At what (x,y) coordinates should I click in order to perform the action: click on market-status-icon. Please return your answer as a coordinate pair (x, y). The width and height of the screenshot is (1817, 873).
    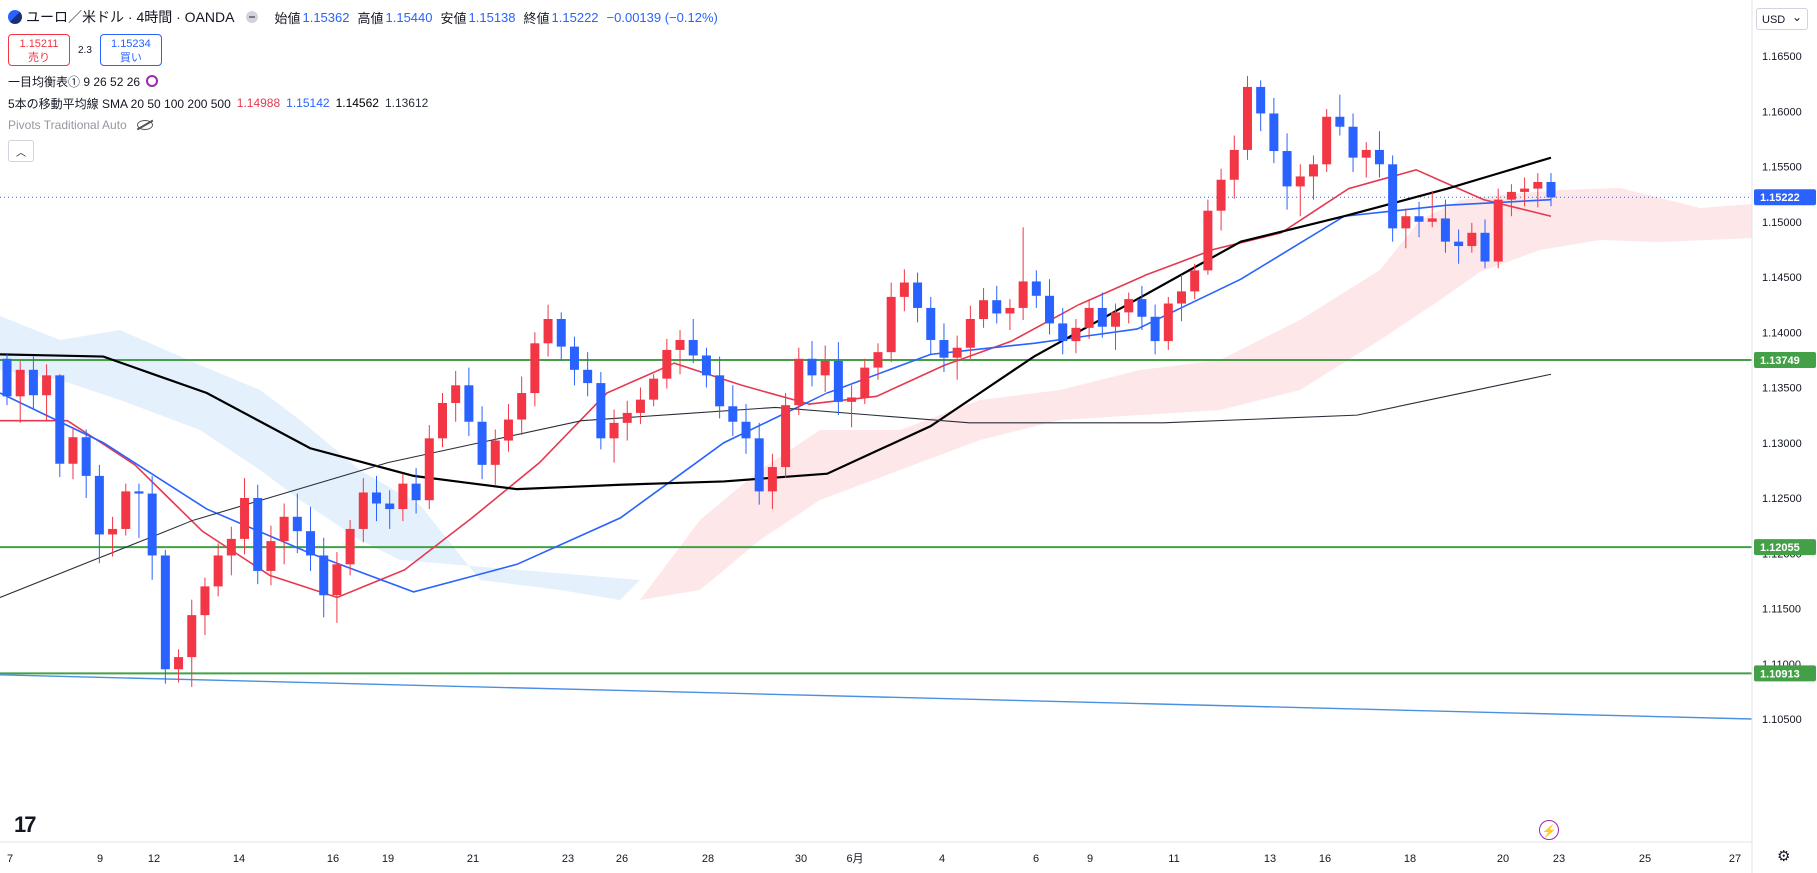
    Looking at the image, I should click on (252, 17).